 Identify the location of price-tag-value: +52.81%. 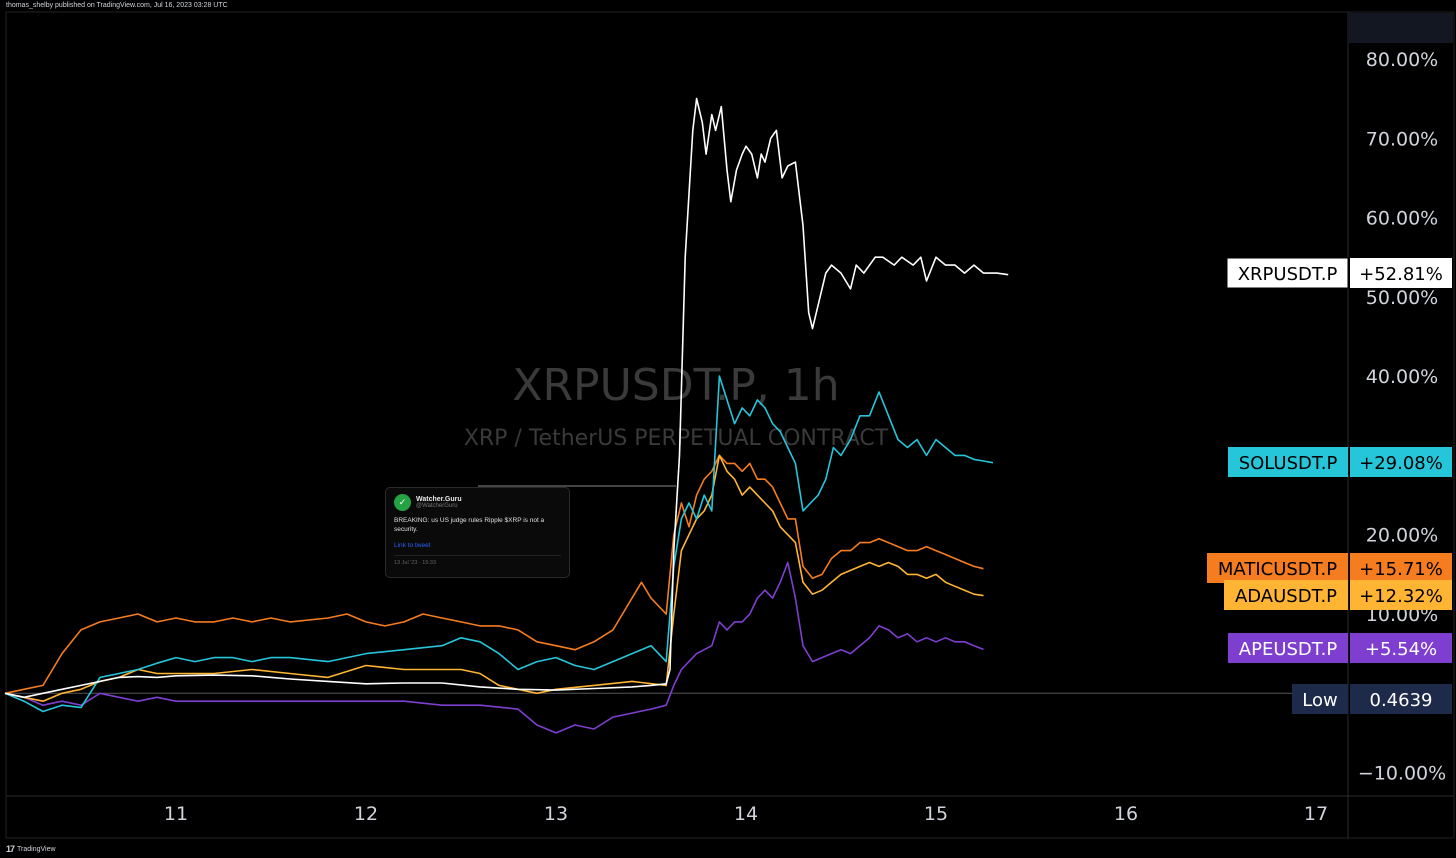
(1401, 274).